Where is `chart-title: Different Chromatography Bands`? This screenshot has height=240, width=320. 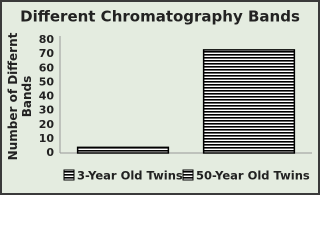 chart-title: Different Chromatography Bands is located at coordinates (160, 17).